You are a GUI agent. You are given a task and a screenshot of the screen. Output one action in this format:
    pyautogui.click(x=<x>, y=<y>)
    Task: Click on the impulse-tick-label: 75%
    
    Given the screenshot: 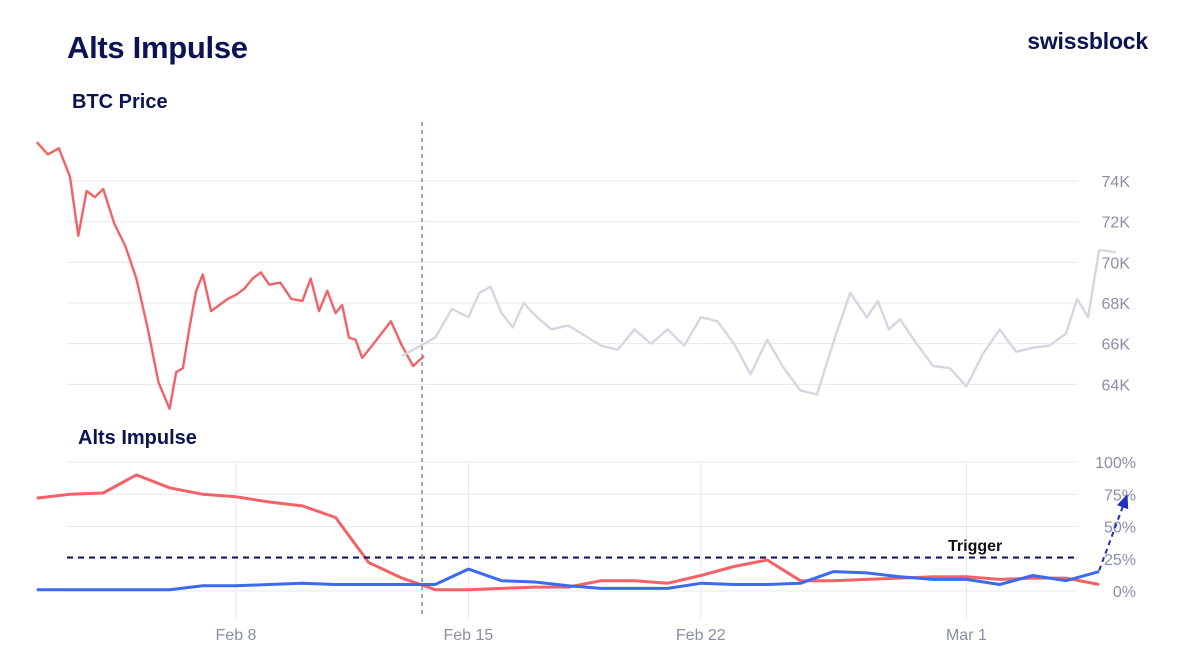 What is the action you would take?
    pyautogui.click(x=1120, y=495)
    